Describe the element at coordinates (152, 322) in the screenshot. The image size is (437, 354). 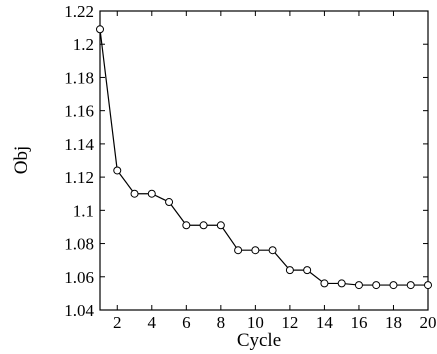
I see `x-tick-label: 4` at that location.